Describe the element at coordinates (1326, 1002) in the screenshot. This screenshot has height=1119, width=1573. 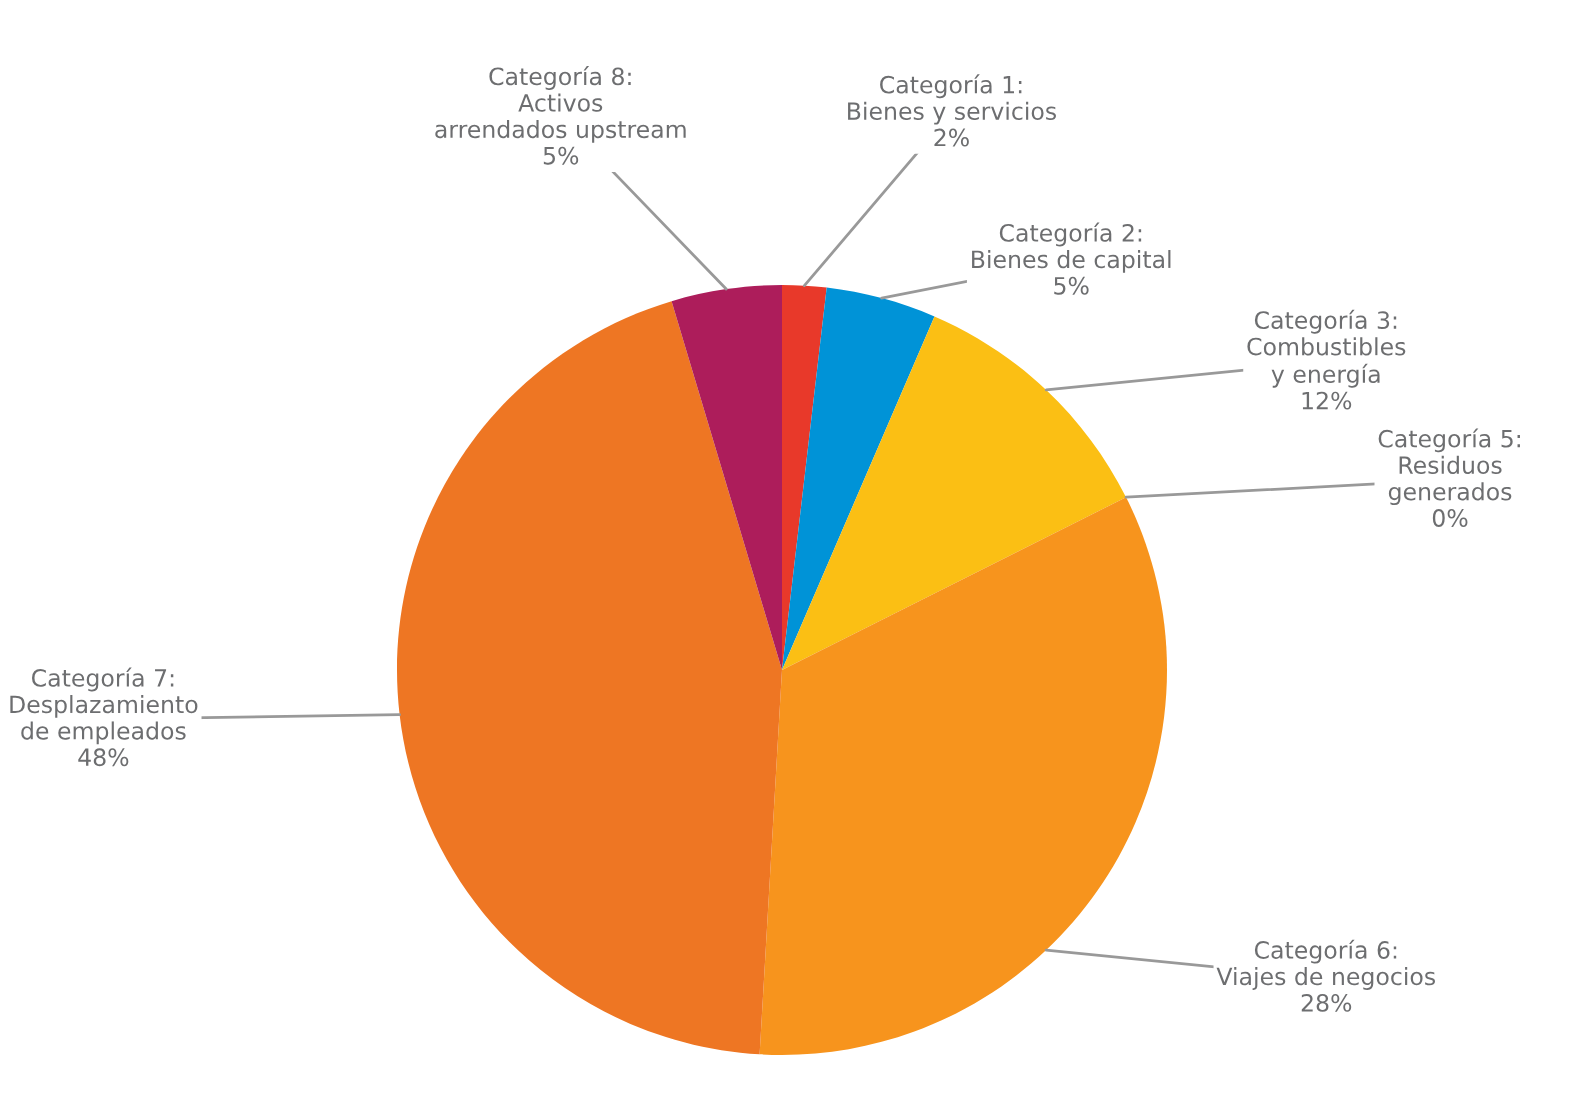
I see `data-label: 28%` at that location.